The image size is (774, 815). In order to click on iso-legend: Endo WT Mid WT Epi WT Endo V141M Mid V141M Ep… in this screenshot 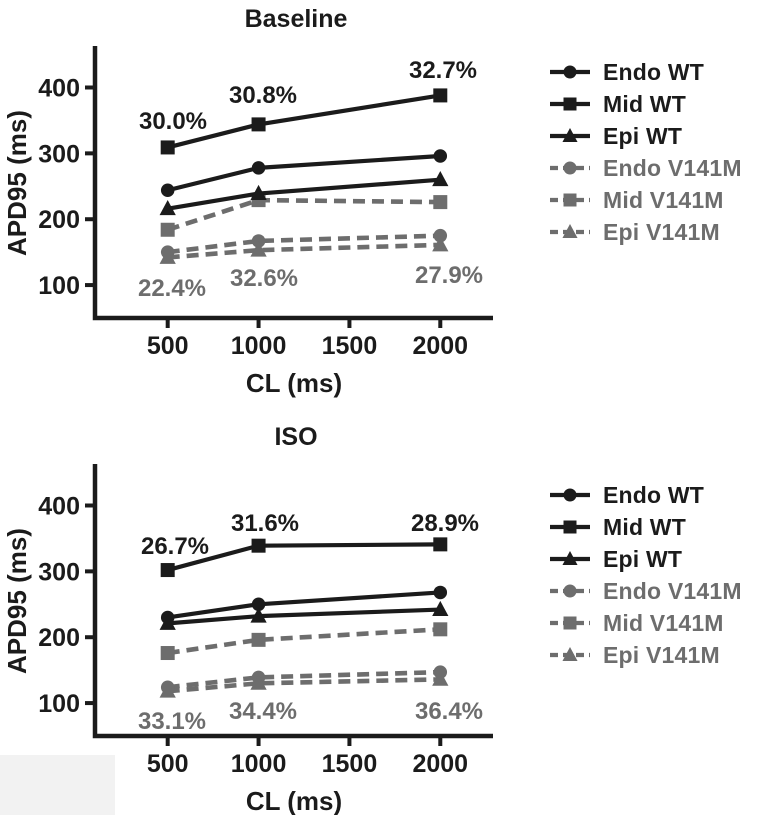, I will do `click(645, 575)`.